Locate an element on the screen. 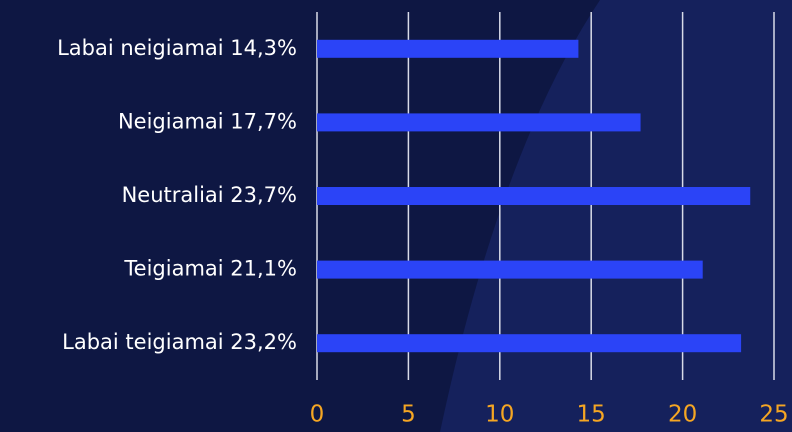 The width and height of the screenshot is (792, 432). y-tick-label: Labai neigiamai 14,3% is located at coordinates (177, 48).